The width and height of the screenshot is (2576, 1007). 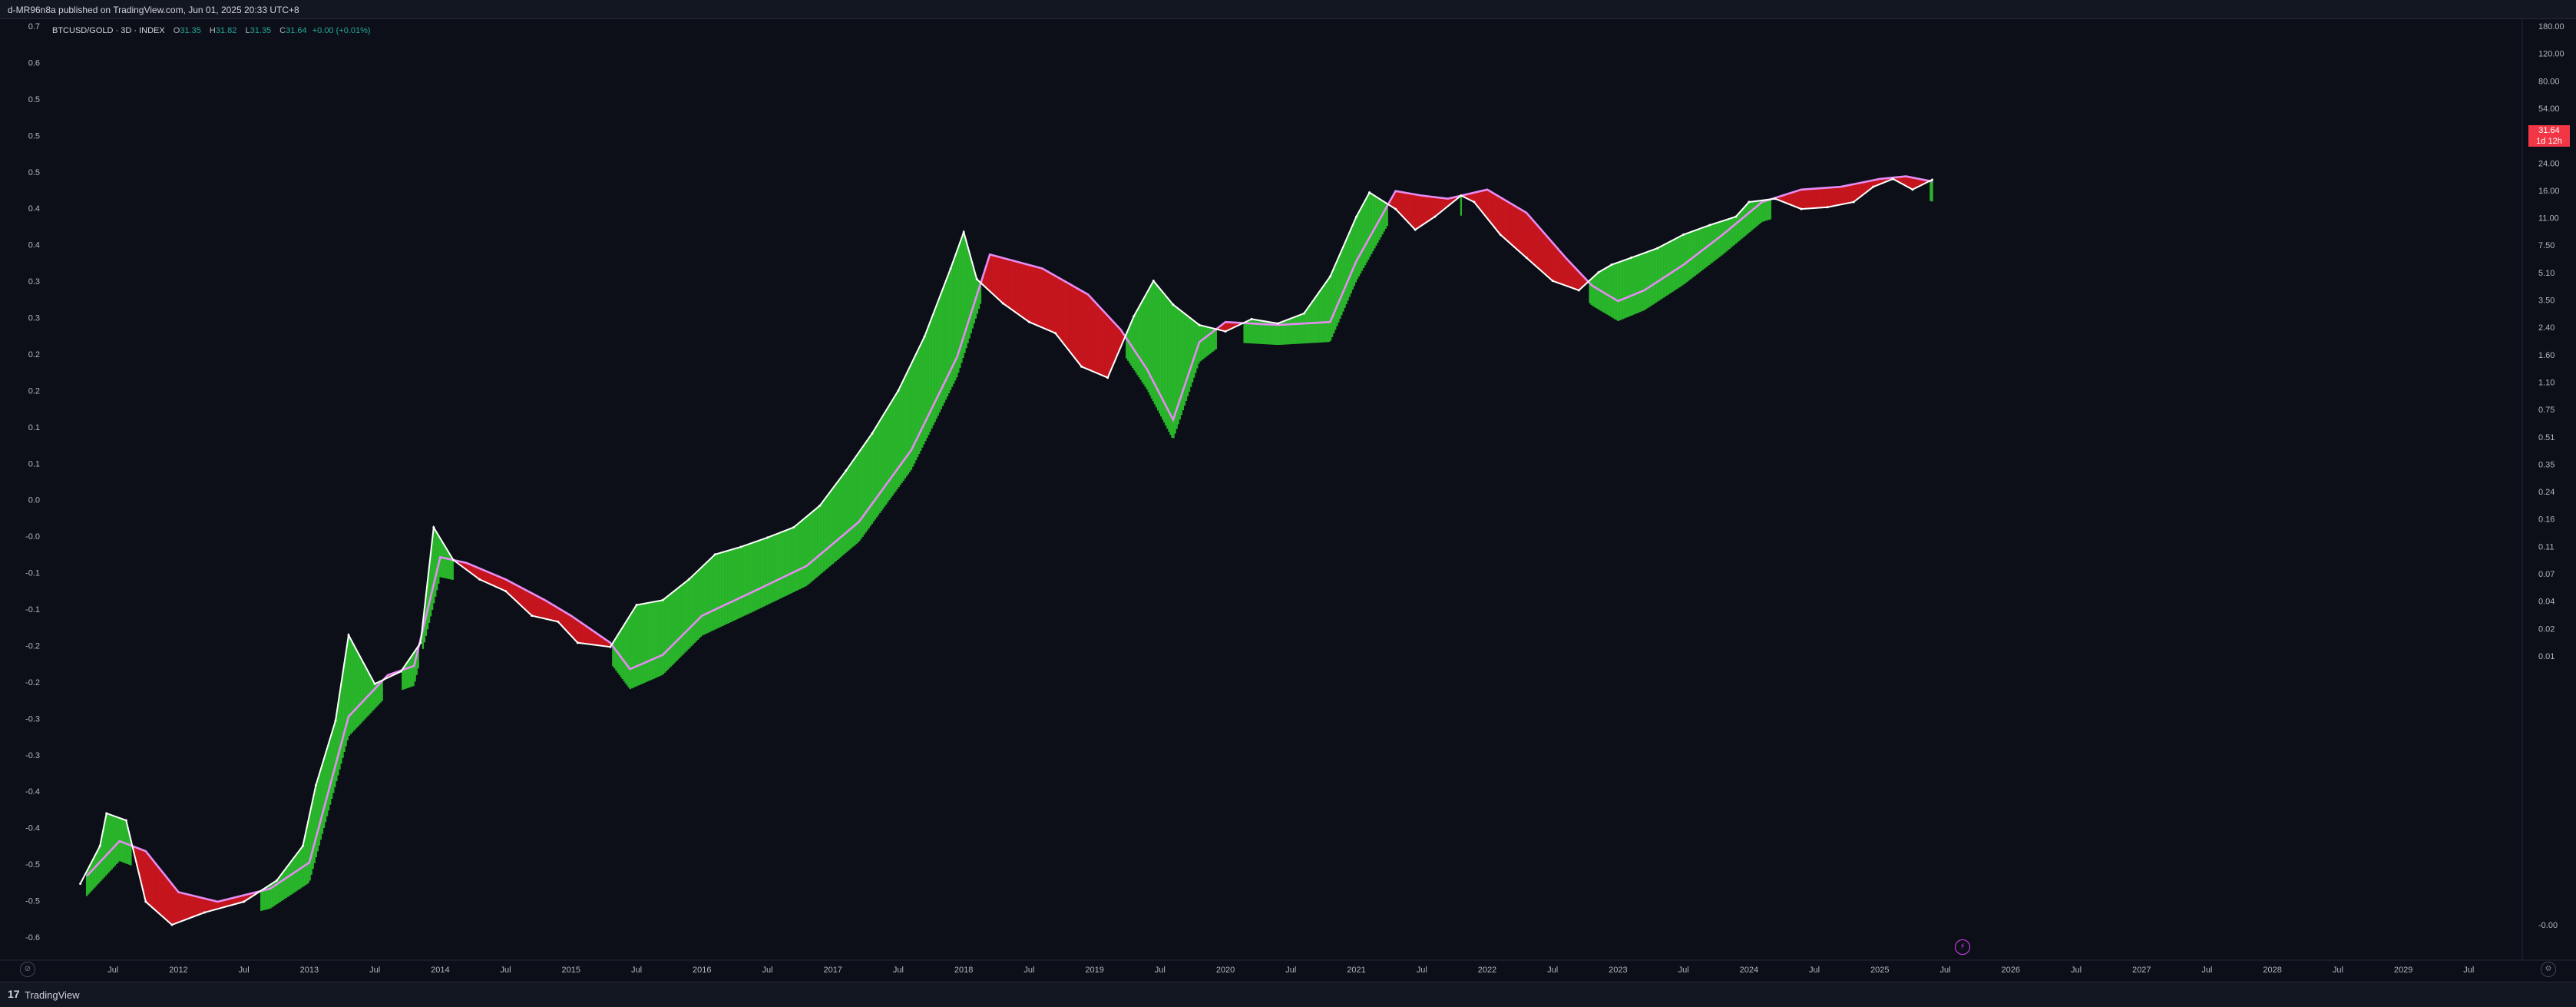 What do you see at coordinates (2403, 970) in the screenshot?
I see `time-axis-tick: 2029` at bounding box center [2403, 970].